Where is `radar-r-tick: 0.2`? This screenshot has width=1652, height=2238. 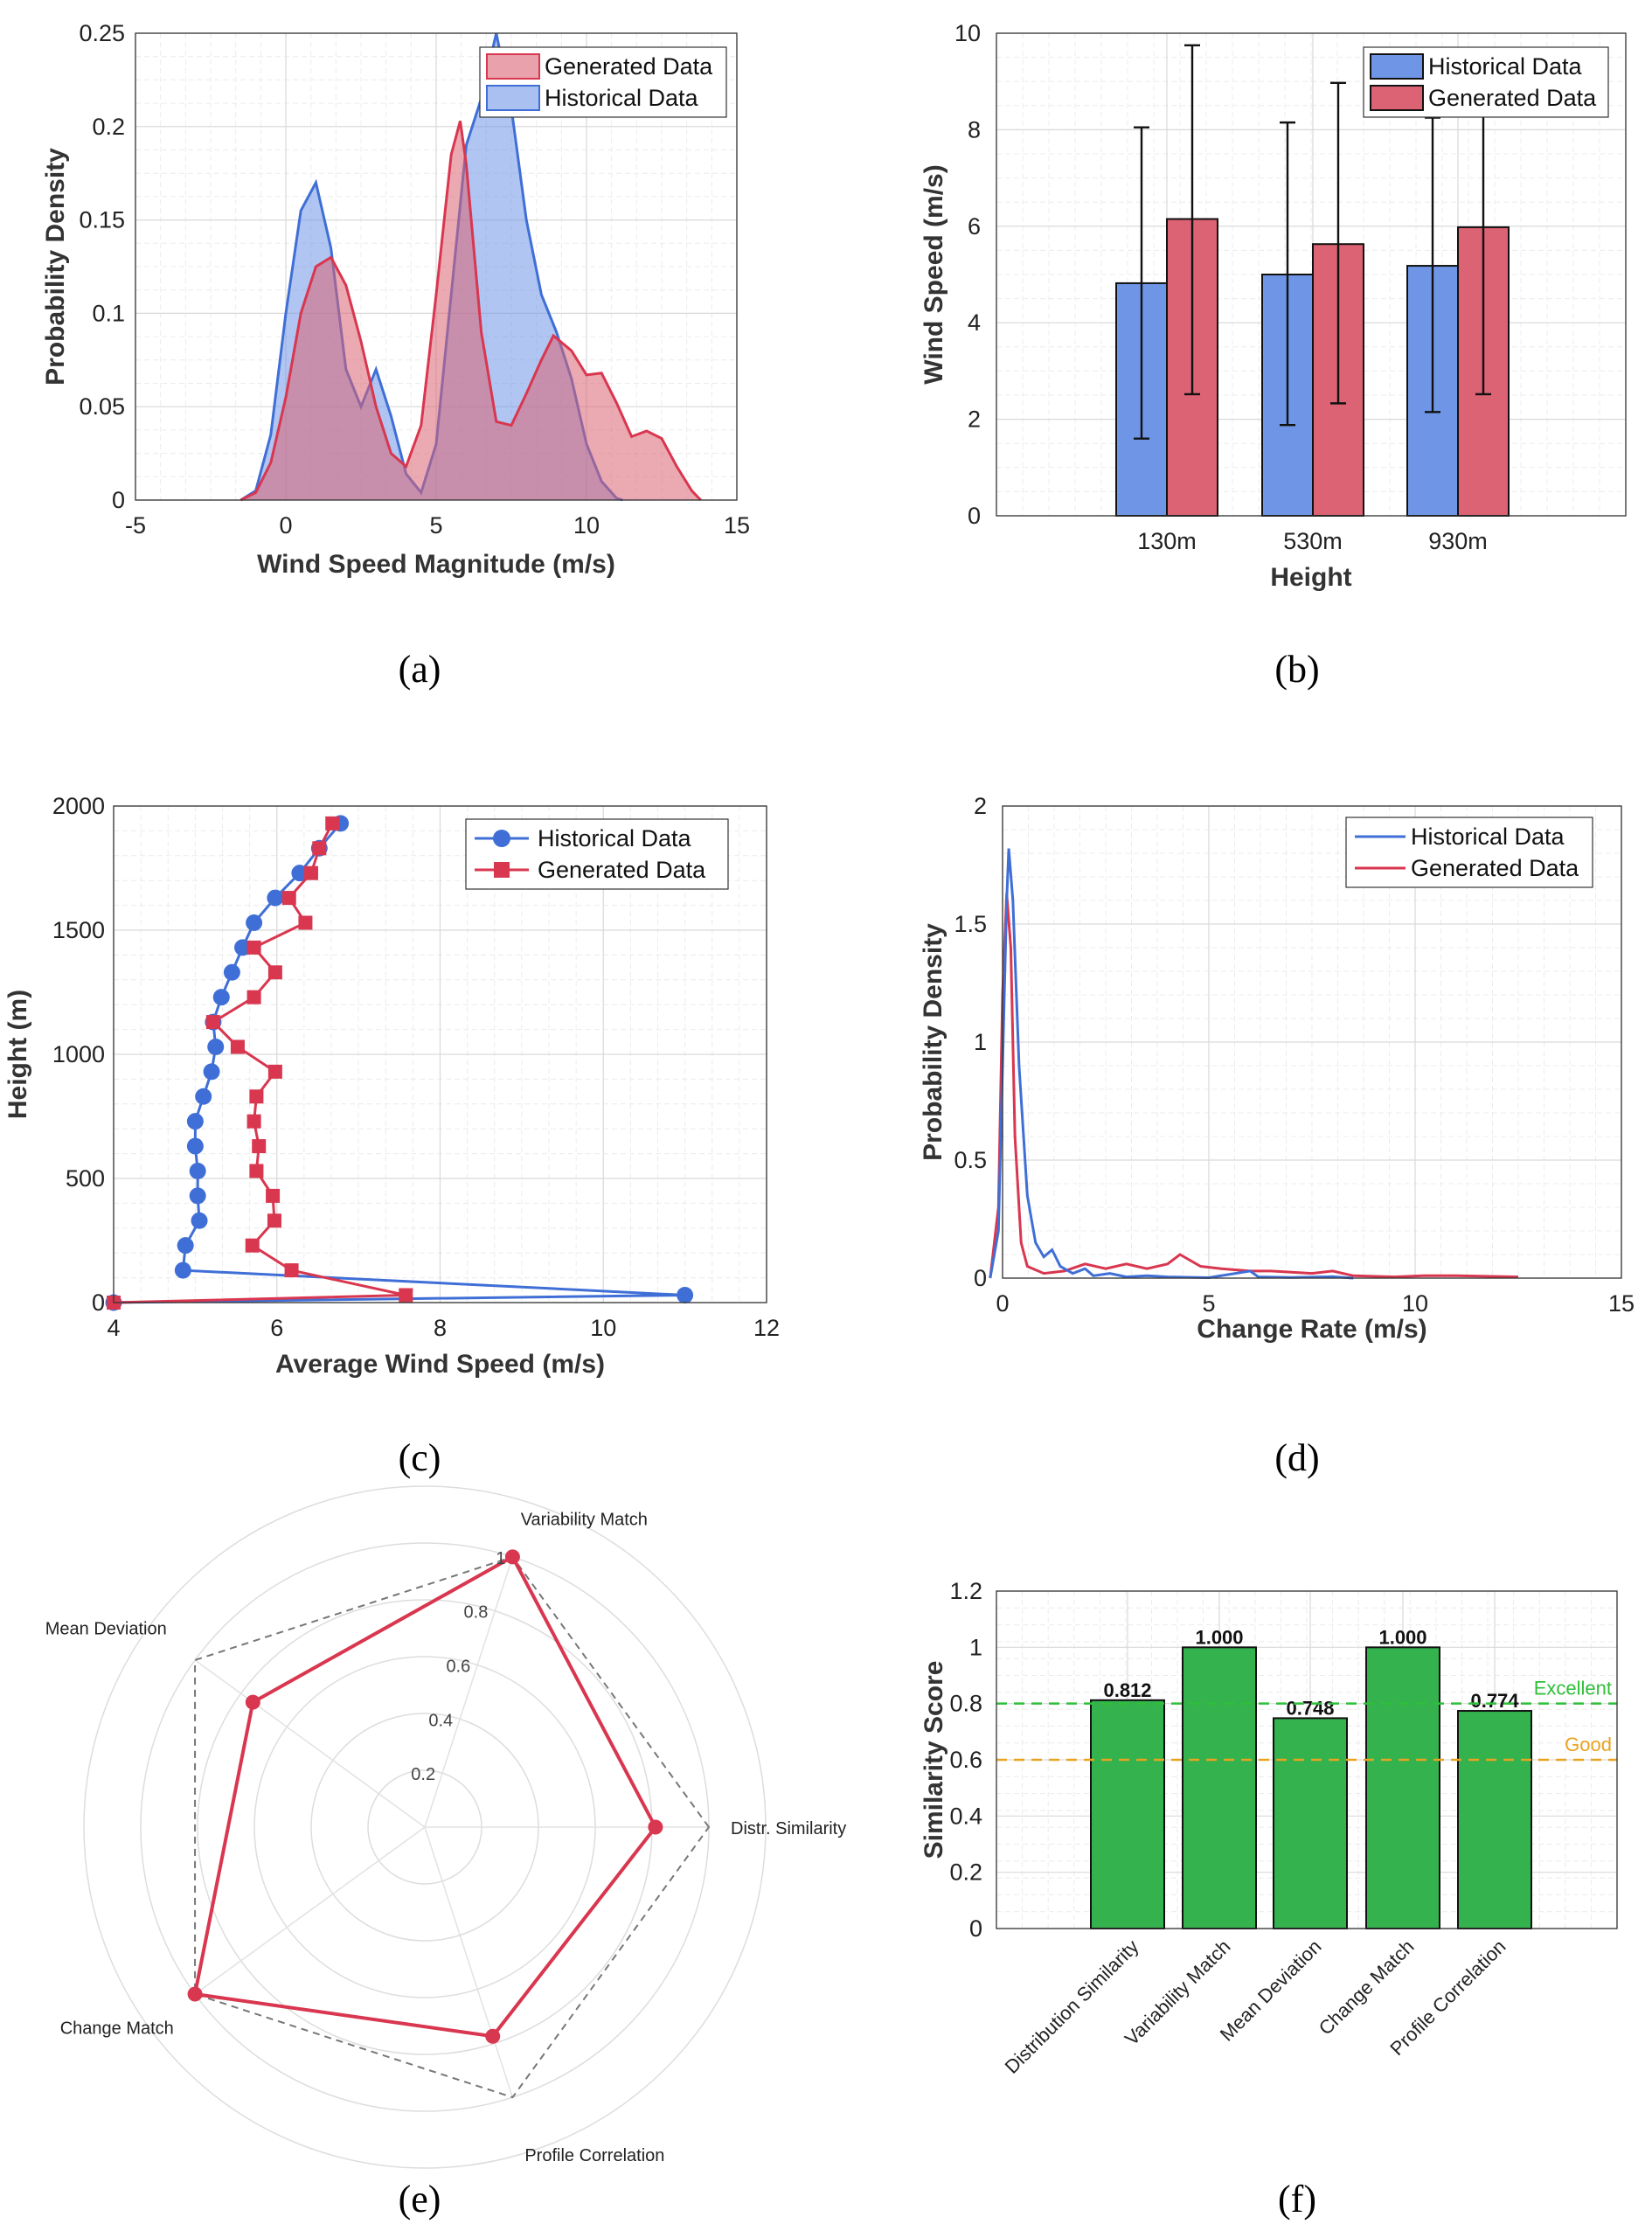
radar-r-tick: 0.2 is located at coordinates (423, 1774).